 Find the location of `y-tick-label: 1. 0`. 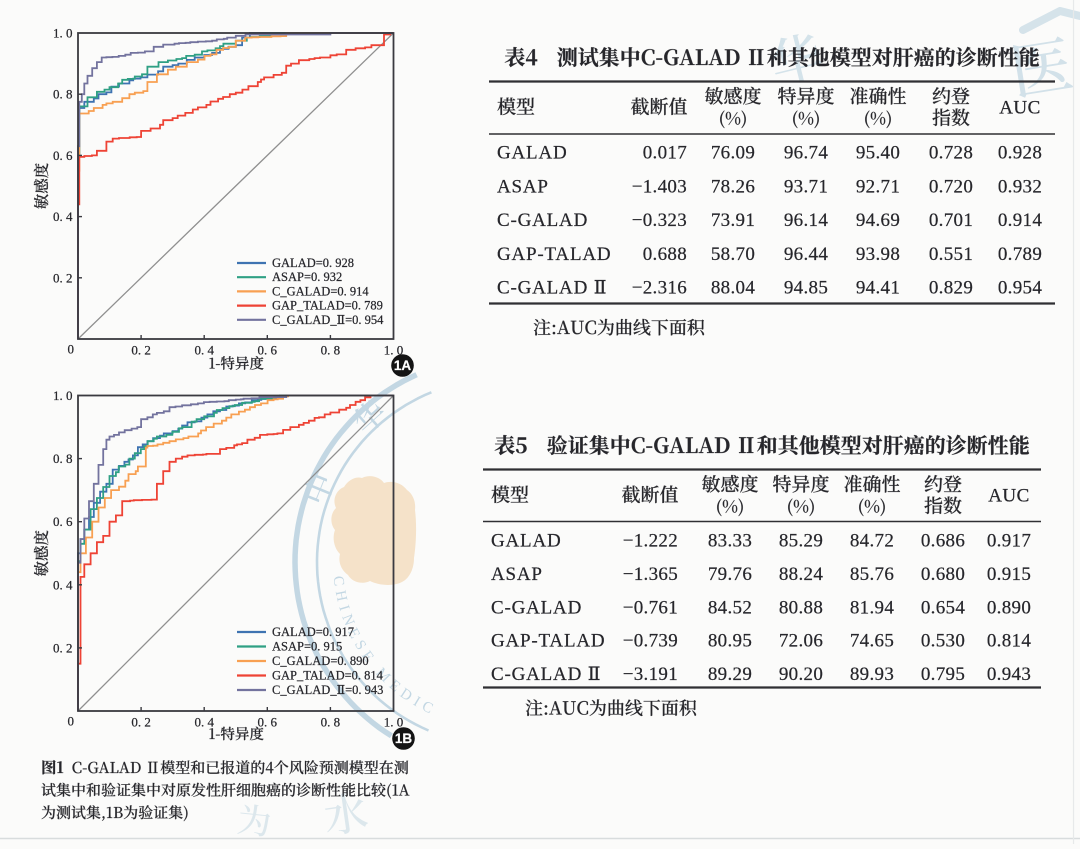

y-tick-label: 1. 0 is located at coordinates (63, 395).